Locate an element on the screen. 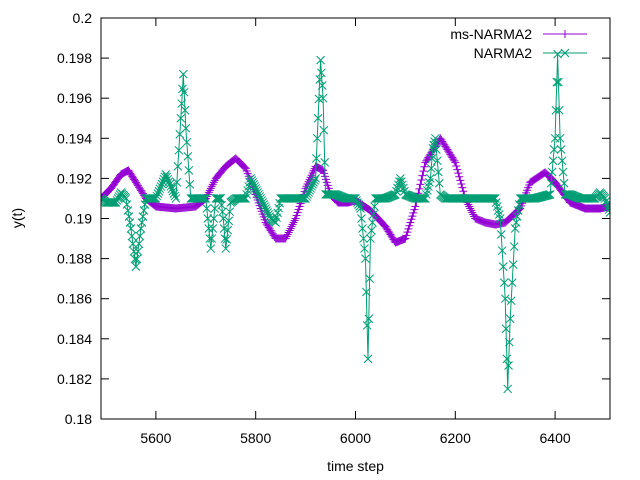 Image resolution: width=640 pixels, height=480 pixels. y-tick-label: 0.18 is located at coordinates (78, 419).